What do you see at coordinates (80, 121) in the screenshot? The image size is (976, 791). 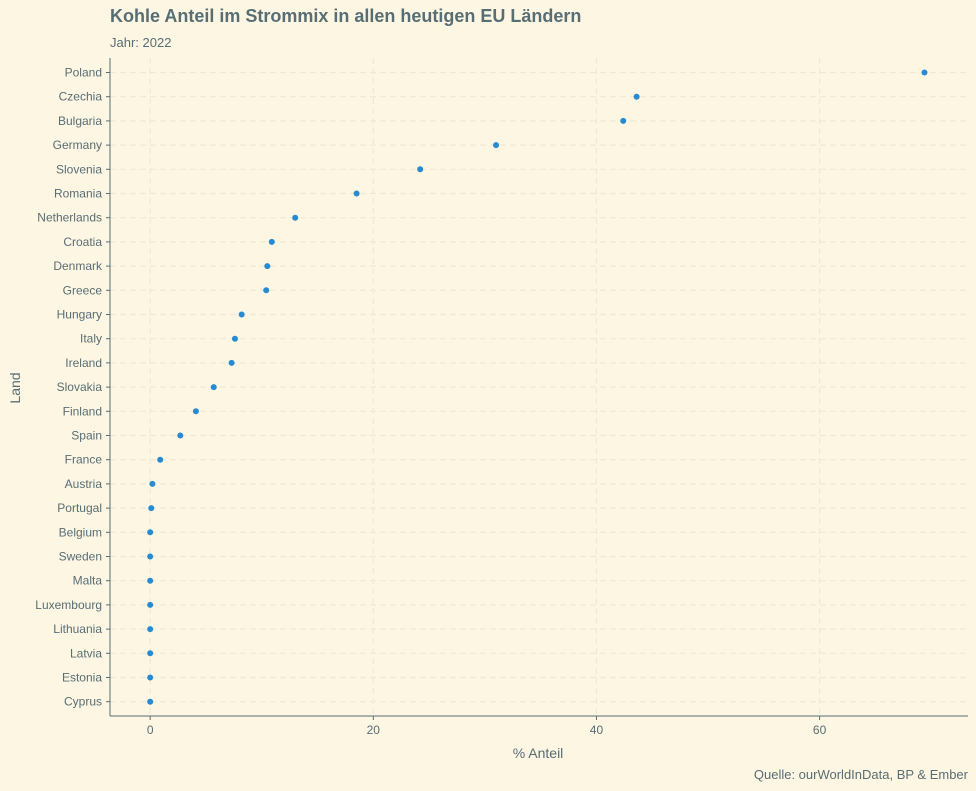 I see `y-tick-label: Bulgaria` at bounding box center [80, 121].